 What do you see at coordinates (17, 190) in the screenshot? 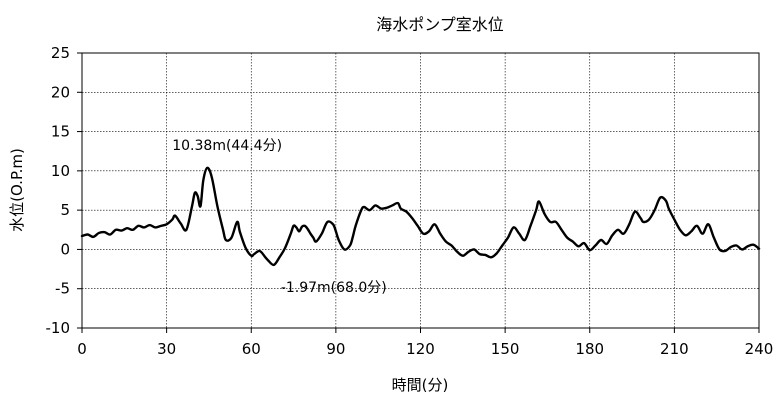
I see `y-axis-label: 水位(O.P.m)` at bounding box center [17, 190].